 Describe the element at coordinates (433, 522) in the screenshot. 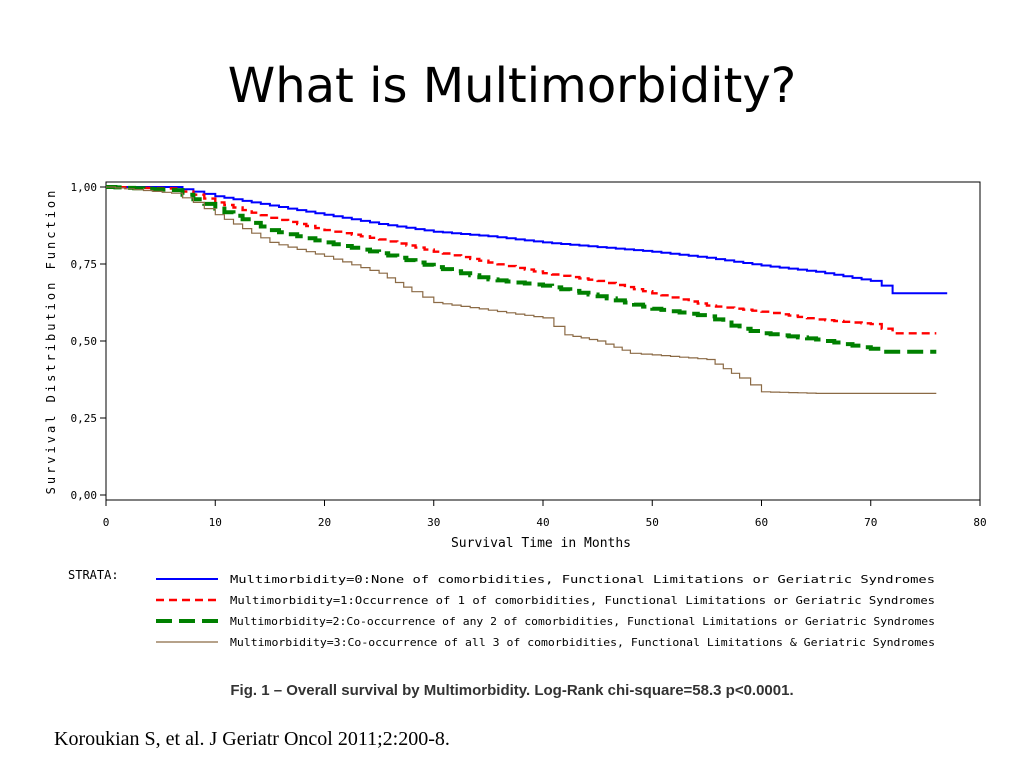

I see `x-tick-label: 30` at that location.